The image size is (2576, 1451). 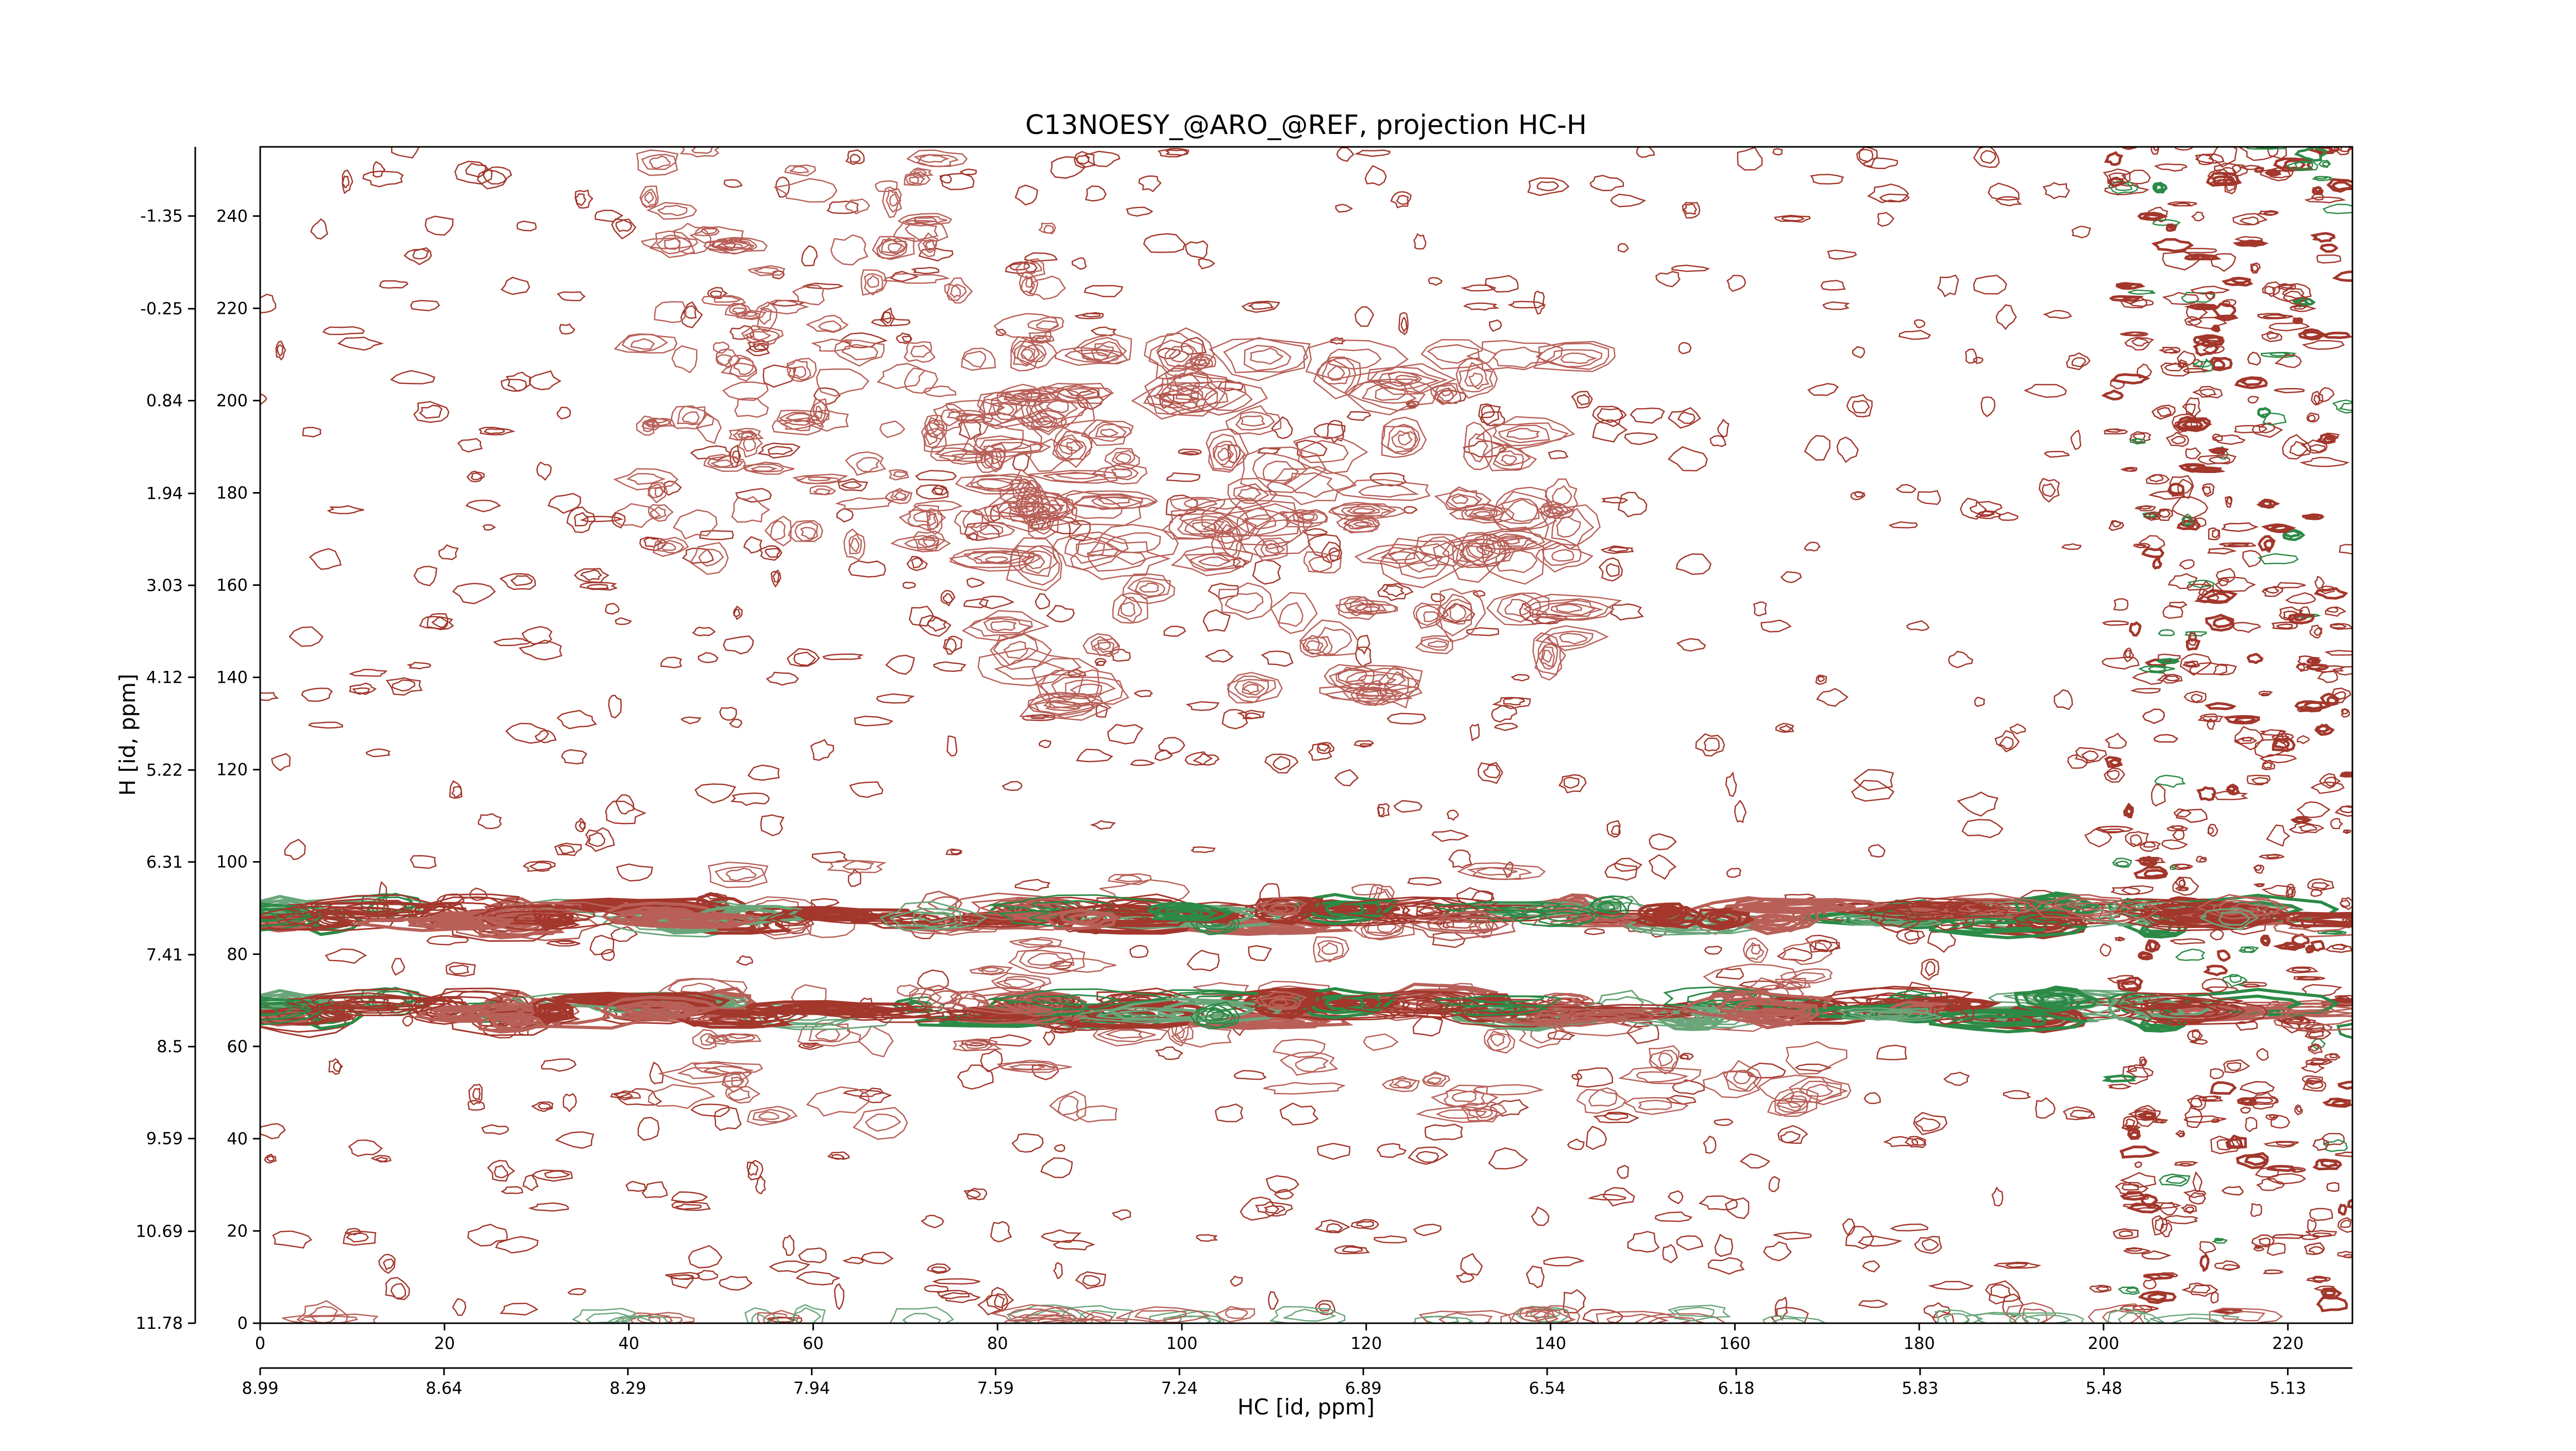 I want to click on x2-tick-label: 6.89, so click(x=1363, y=1388).